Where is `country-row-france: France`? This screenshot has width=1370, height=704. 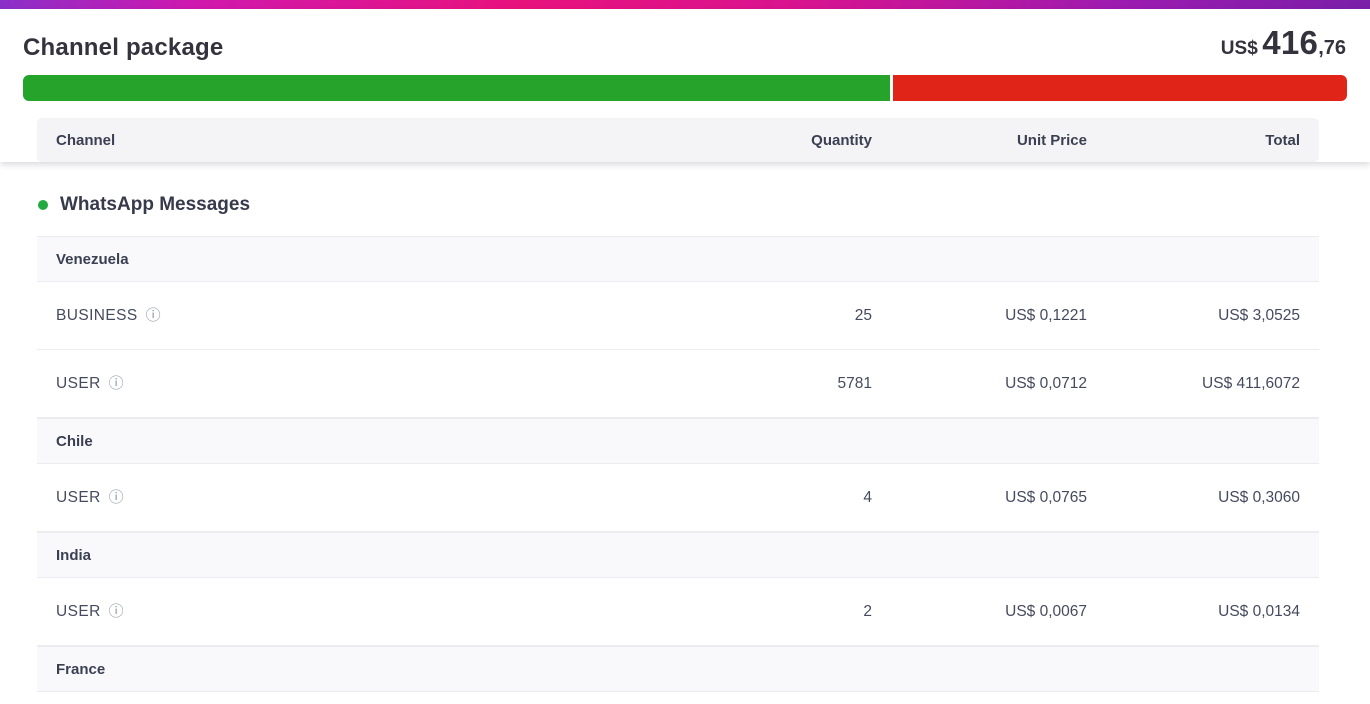
country-row-france: France is located at coordinates (678, 669).